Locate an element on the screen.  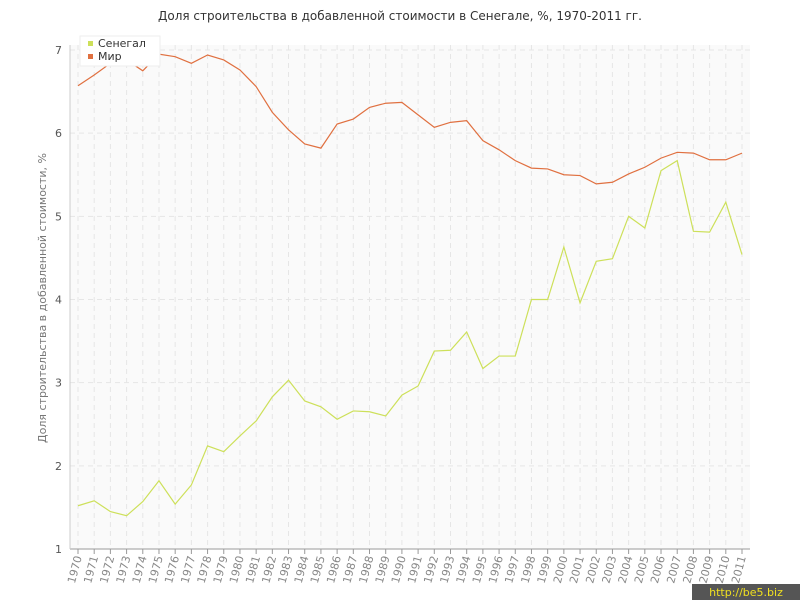
y-tick-label: 1 is located at coordinates (58, 549).